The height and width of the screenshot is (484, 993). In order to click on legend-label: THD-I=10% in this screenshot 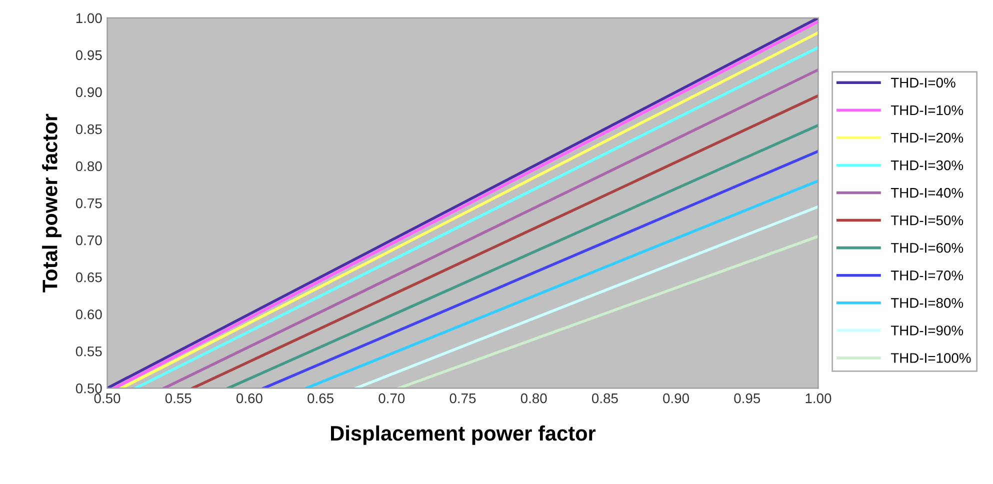, I will do `click(927, 110)`.